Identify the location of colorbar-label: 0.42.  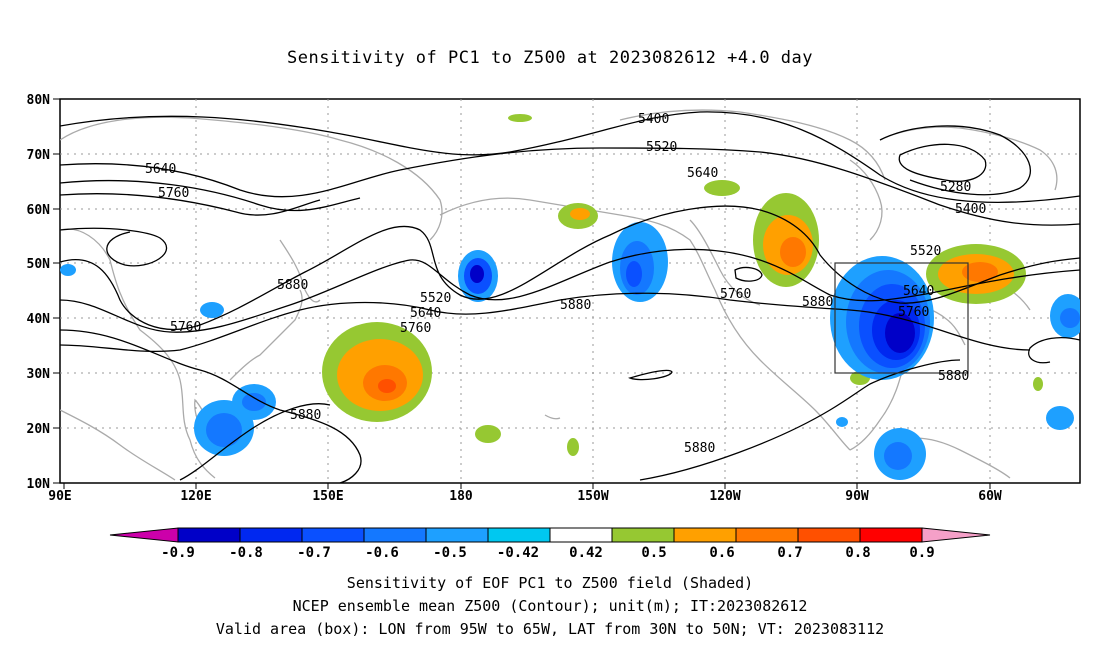
(586, 553).